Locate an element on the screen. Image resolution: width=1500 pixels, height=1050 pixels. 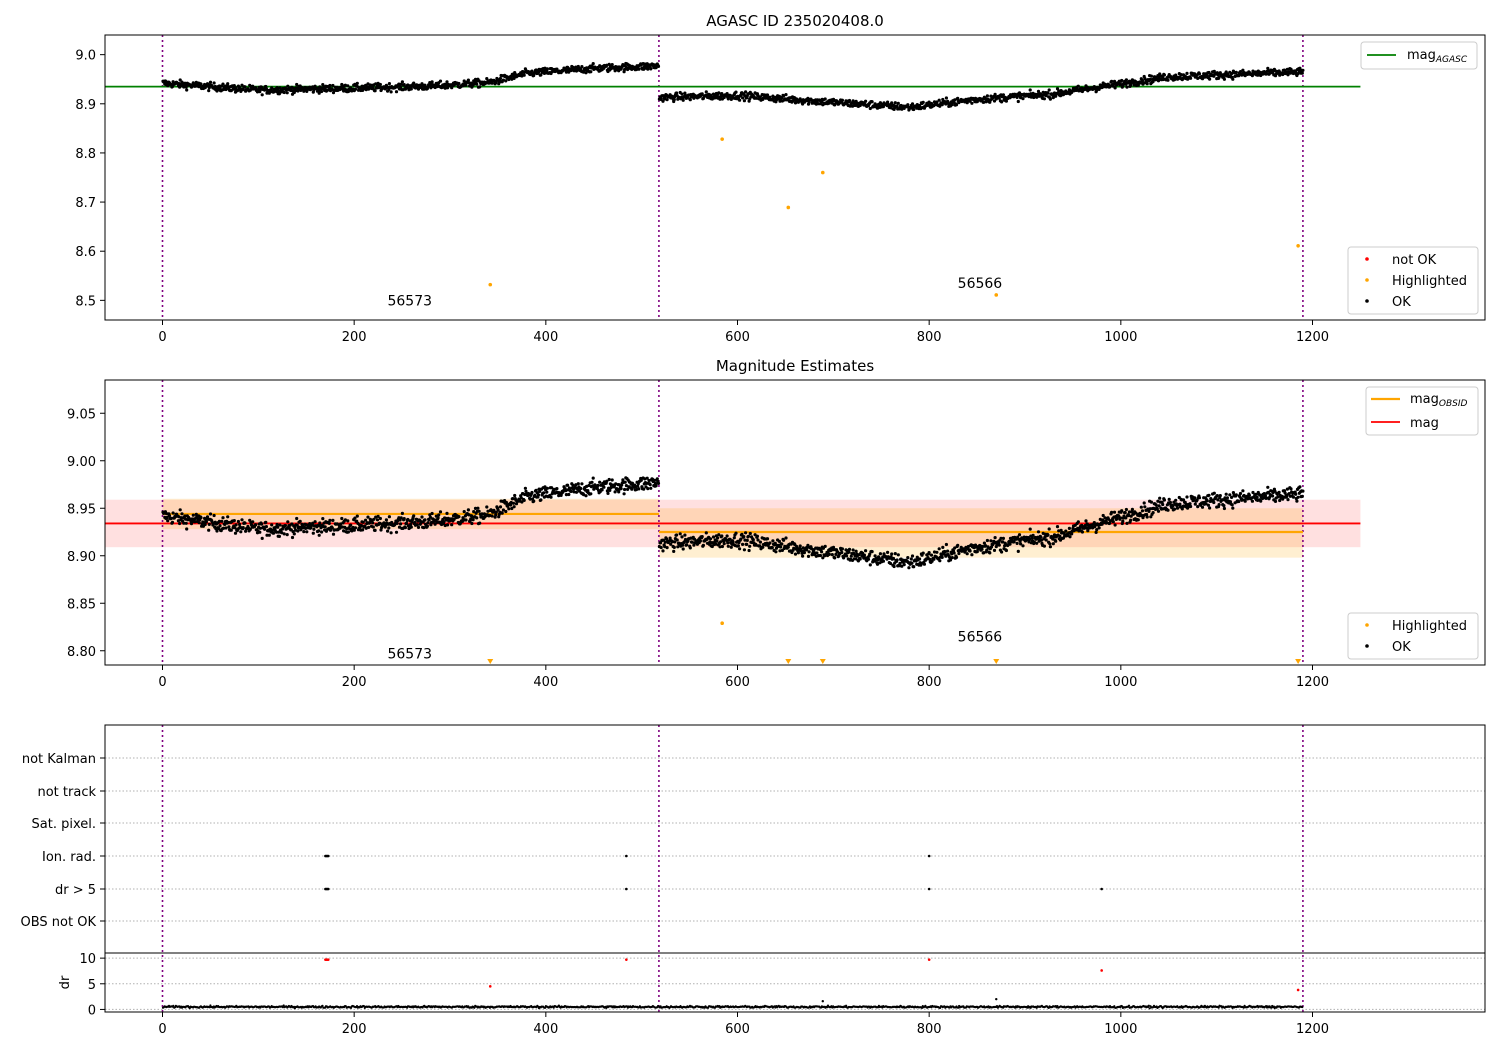
panel-title-agasc: AGASC ID 235020408.0 is located at coordinates (795, 21).